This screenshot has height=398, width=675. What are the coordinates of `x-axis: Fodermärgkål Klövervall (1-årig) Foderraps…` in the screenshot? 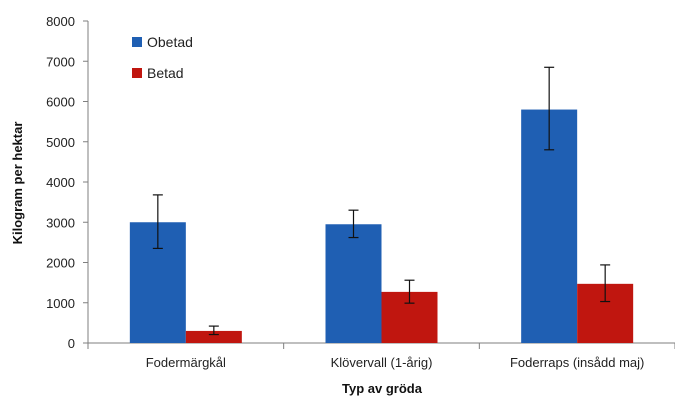 It's located at (381, 356).